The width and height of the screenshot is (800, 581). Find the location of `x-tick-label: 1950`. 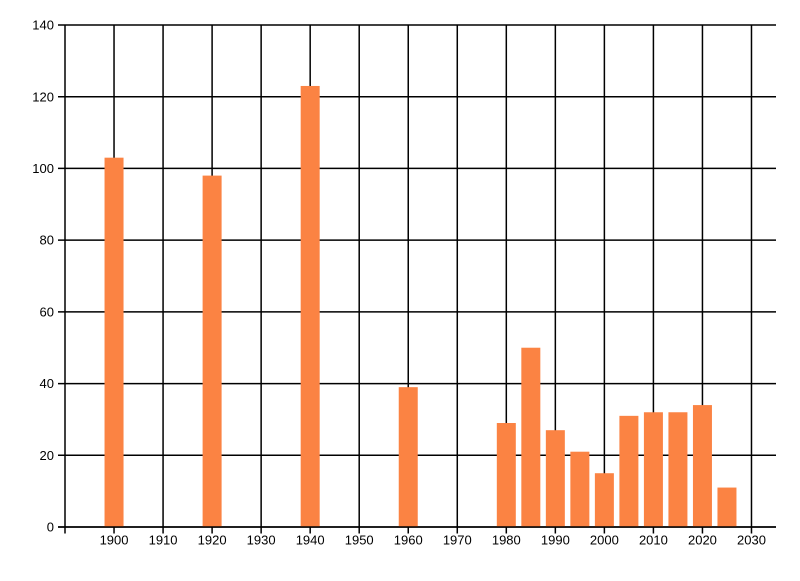

x-tick-label: 1950 is located at coordinates (359, 540).